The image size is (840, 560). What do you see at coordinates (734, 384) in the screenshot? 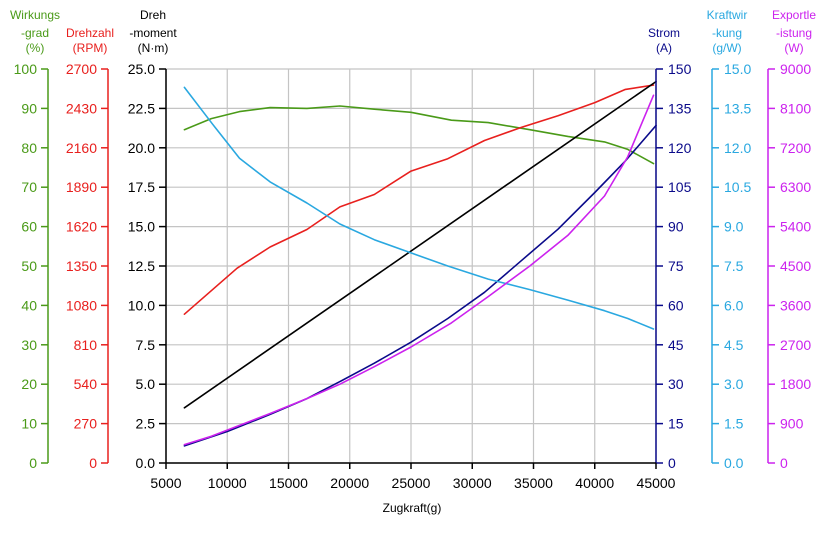
I see `tick-label-kraftwirkung: 3.0` at bounding box center [734, 384].